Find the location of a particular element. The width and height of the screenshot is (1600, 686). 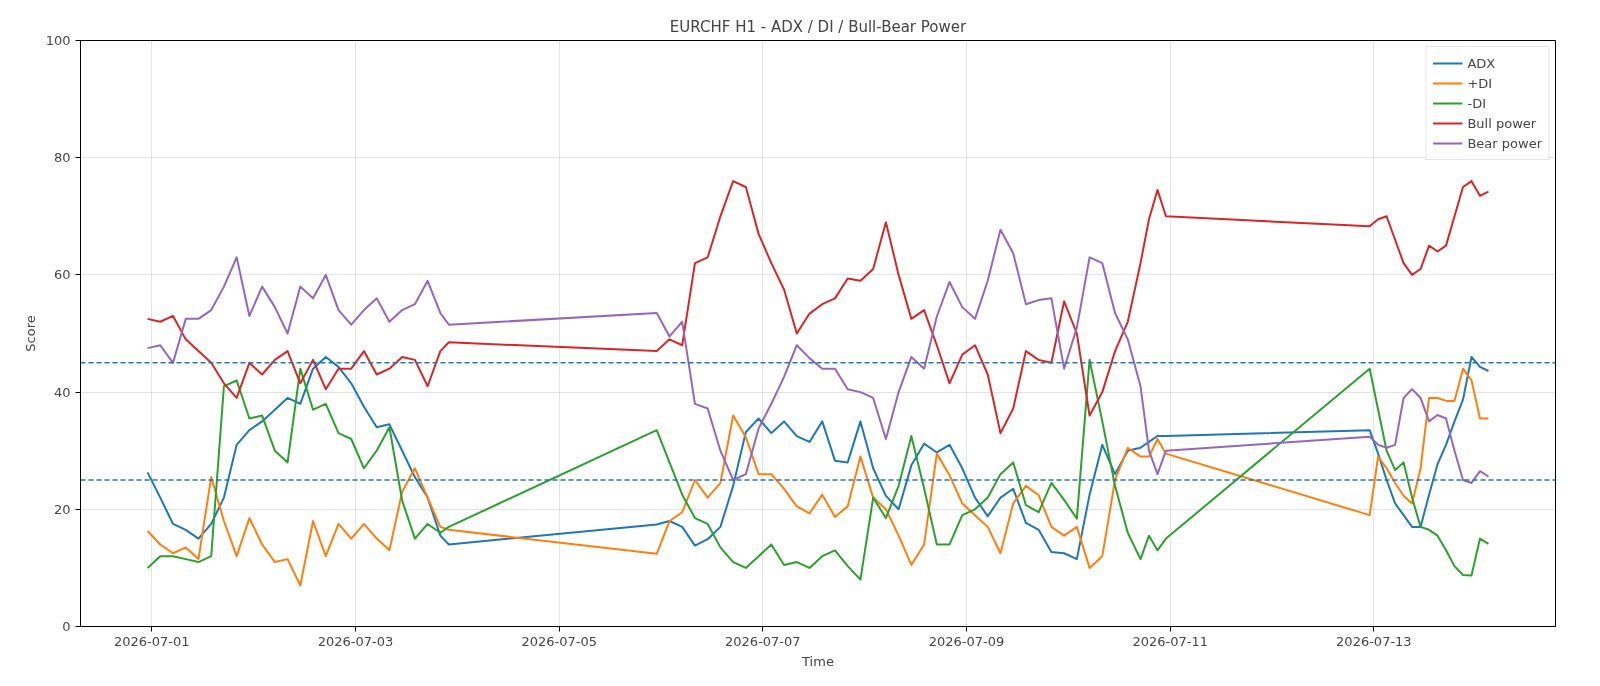

x-tick-label: 2026-07-01 is located at coordinates (152, 641).